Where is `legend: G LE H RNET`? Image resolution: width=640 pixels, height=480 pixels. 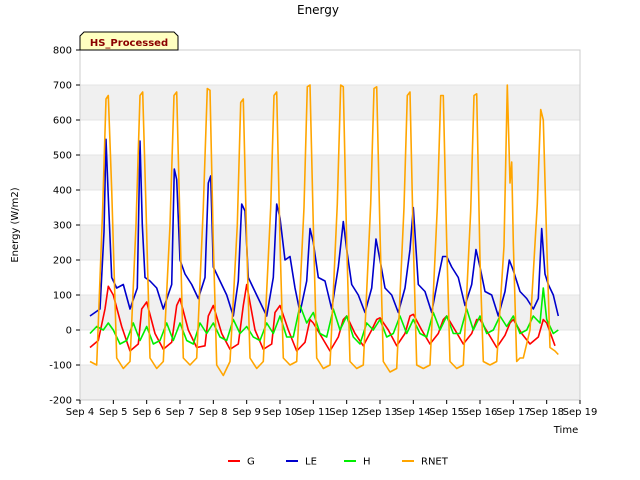 legend: G LE H RNET is located at coordinates (338, 462).